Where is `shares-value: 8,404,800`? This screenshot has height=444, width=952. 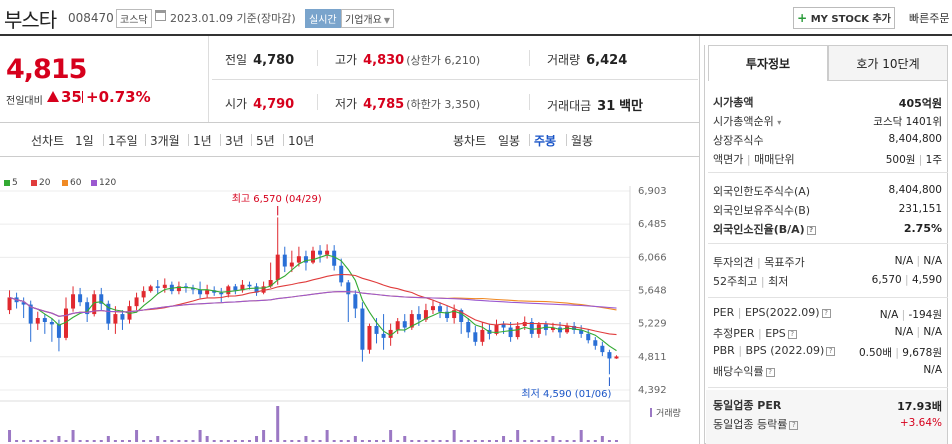
shares-value: 8,404,800 is located at coordinates (915, 139).